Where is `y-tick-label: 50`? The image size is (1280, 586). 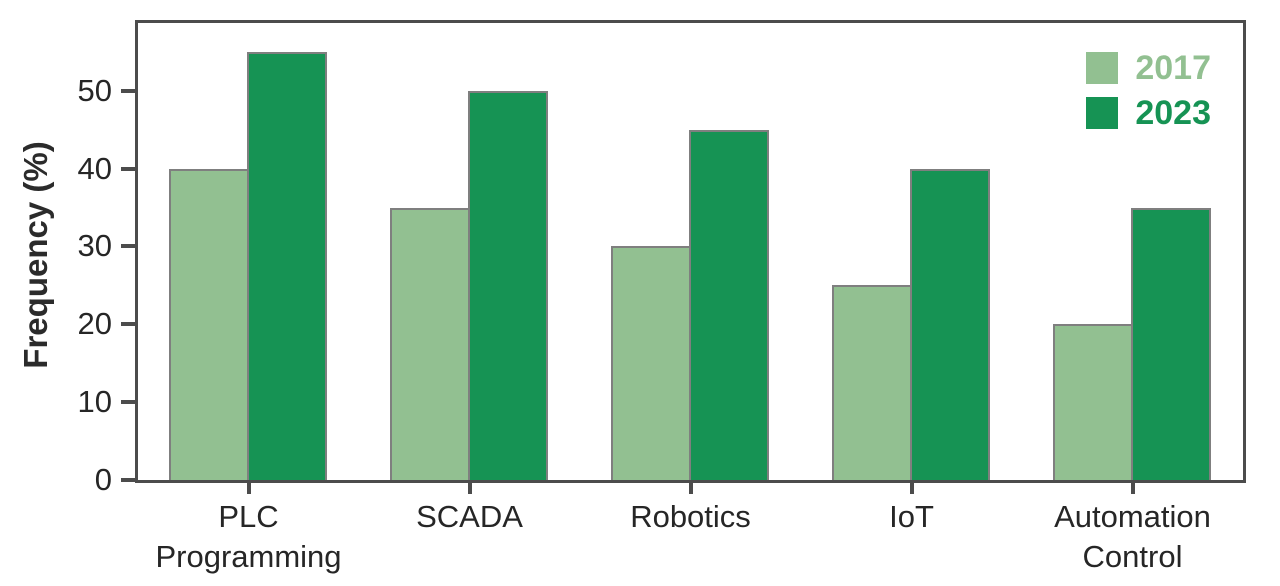
y-tick-label: 50 is located at coordinates (94, 90).